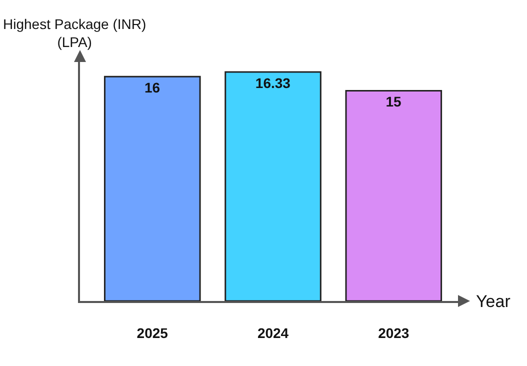  I want to click on data-label: 16, so click(152, 88).